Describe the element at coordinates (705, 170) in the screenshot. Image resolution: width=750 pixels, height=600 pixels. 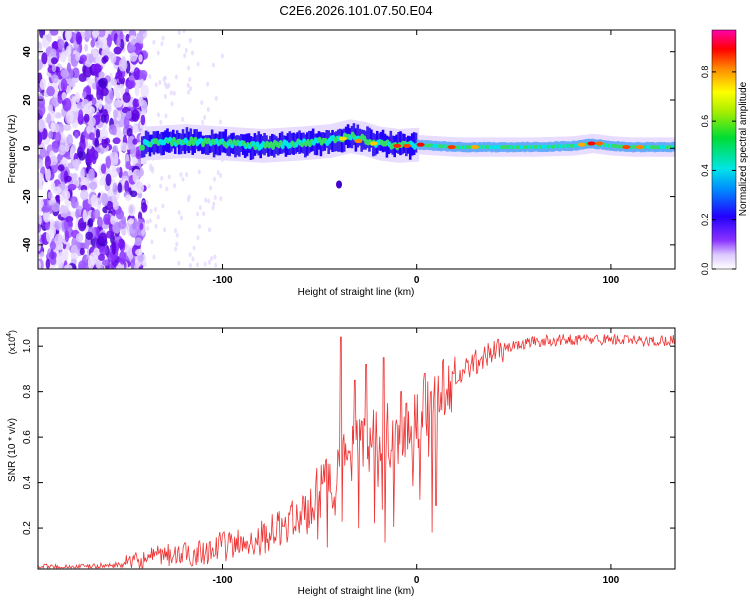
I see `colorbar-tick-label: 0.4` at that location.